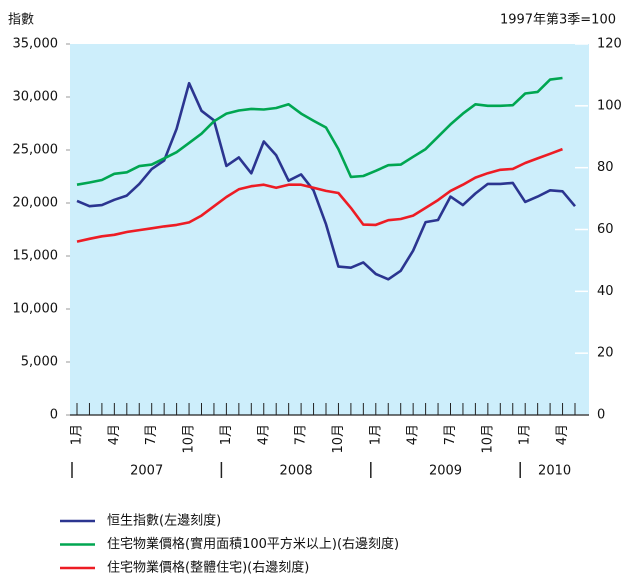 The image size is (621, 577). Describe the element at coordinates (208, 568) in the screenshot. I see `legend-label: 住宅物業價格(整體住宅)(右邊刻度)` at that location.